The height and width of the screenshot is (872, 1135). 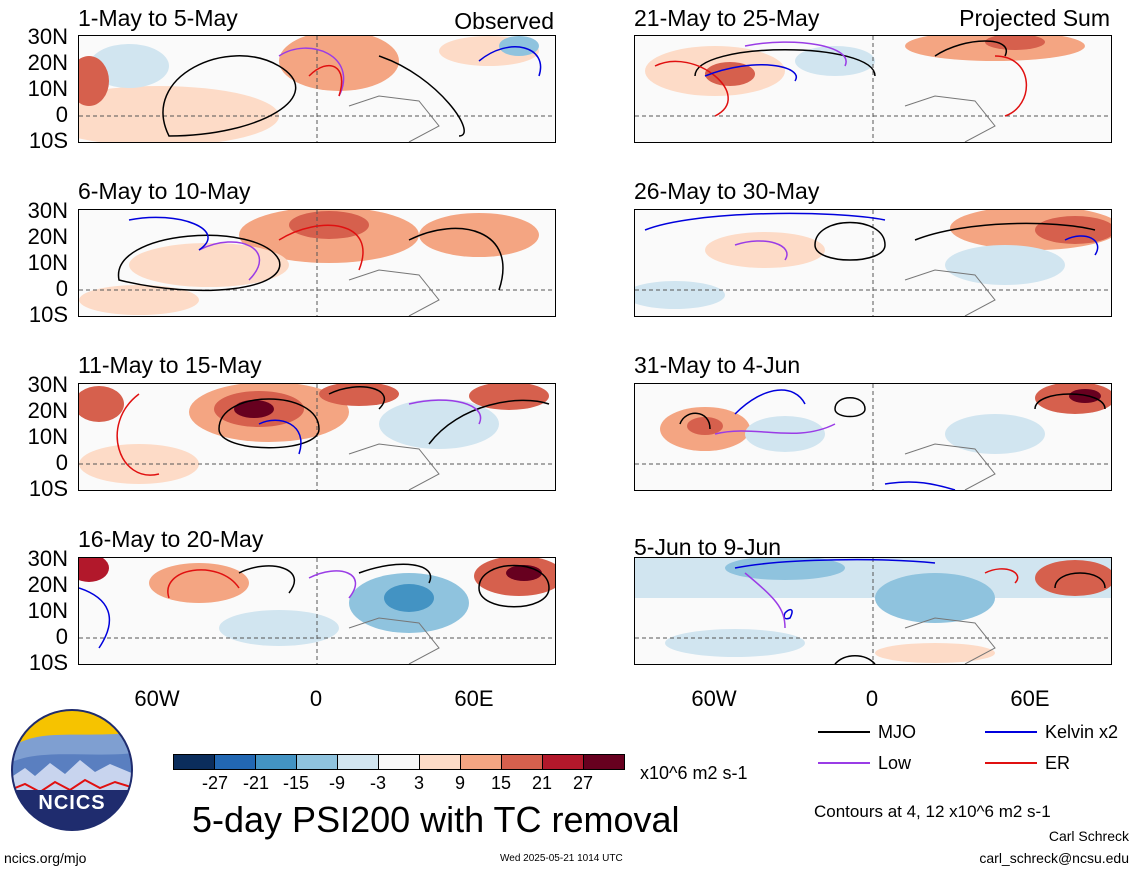 What do you see at coordinates (1011, 732) in the screenshot?
I see `kelvin-legend-line` at bounding box center [1011, 732].